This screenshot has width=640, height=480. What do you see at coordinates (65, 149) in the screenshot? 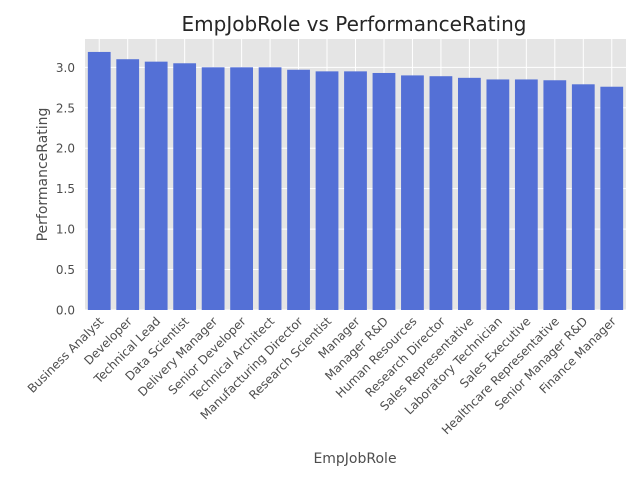
I see `y-tick-label: 2.0` at bounding box center [65, 149].